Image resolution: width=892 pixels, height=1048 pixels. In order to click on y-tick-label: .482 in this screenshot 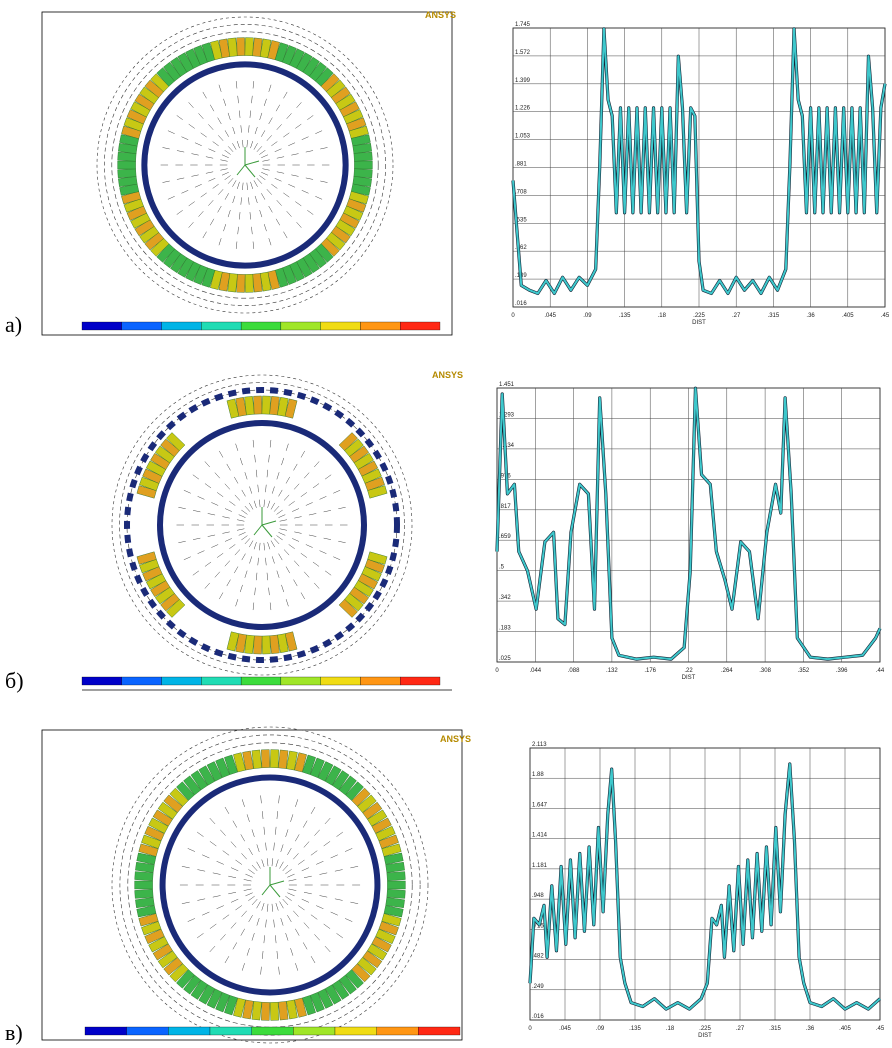, I will do `click(538, 957)`.